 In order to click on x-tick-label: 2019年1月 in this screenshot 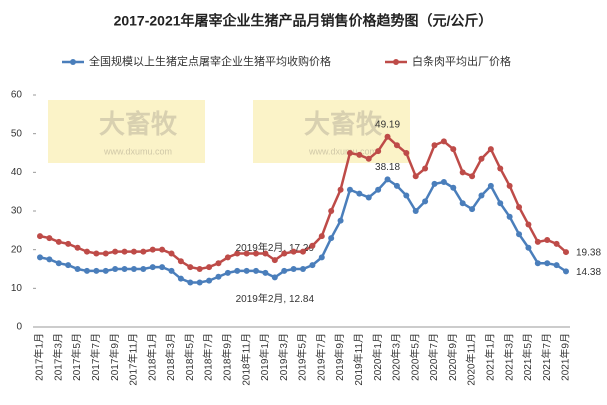, I will do `click(264, 357)`.